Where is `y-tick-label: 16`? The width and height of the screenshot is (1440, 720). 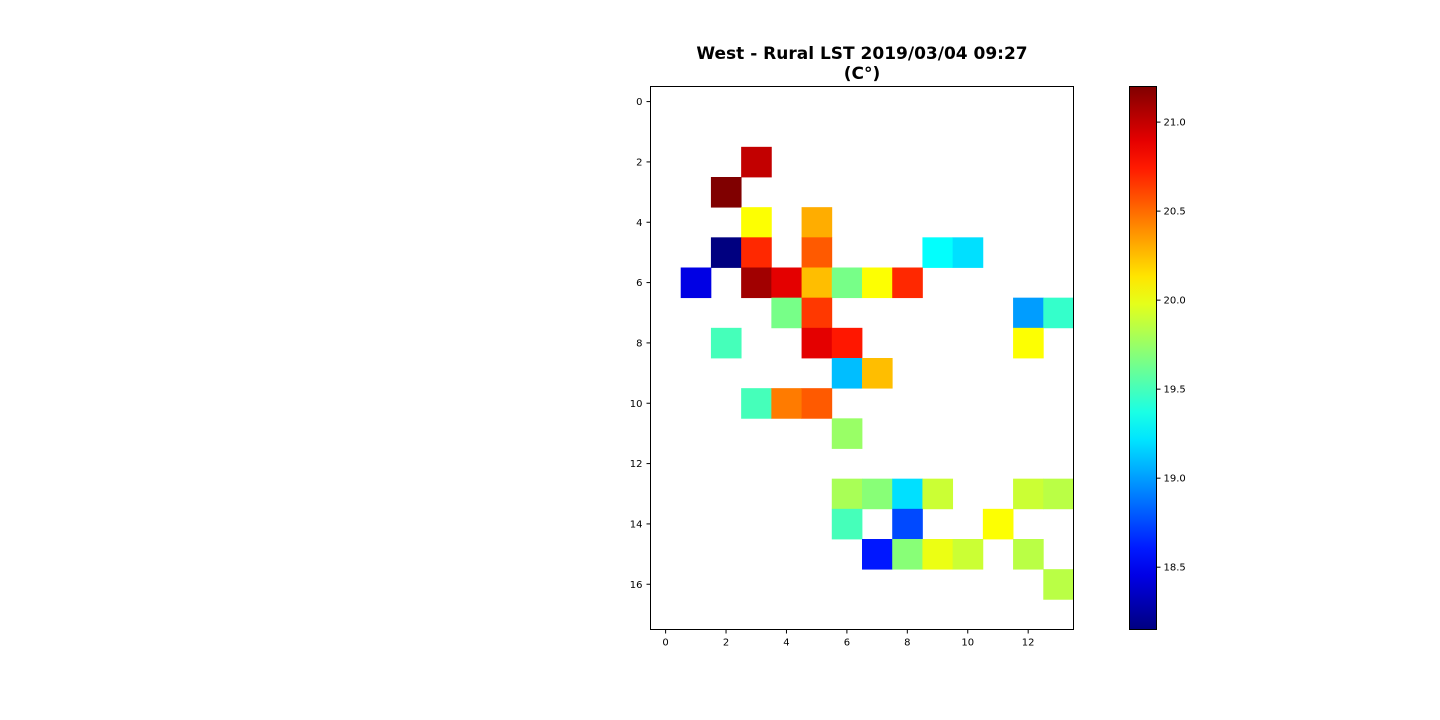
y-tick-label: 16 is located at coordinates (636, 585).